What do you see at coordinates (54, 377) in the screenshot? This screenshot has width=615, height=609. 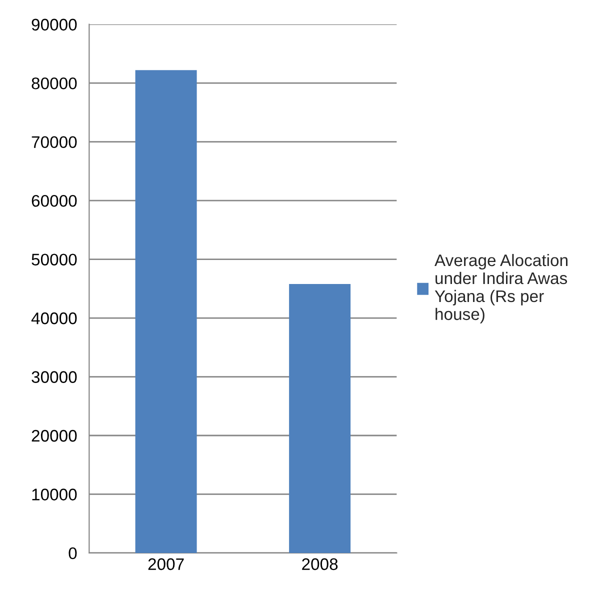 I see `y-tick-label: 30000` at bounding box center [54, 377].